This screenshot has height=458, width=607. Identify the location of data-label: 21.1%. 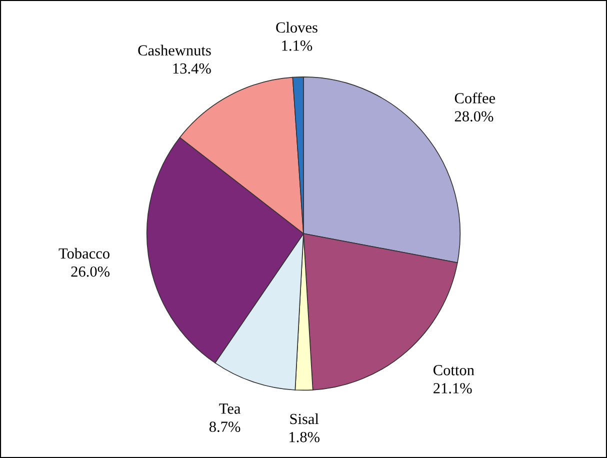
(453, 388).